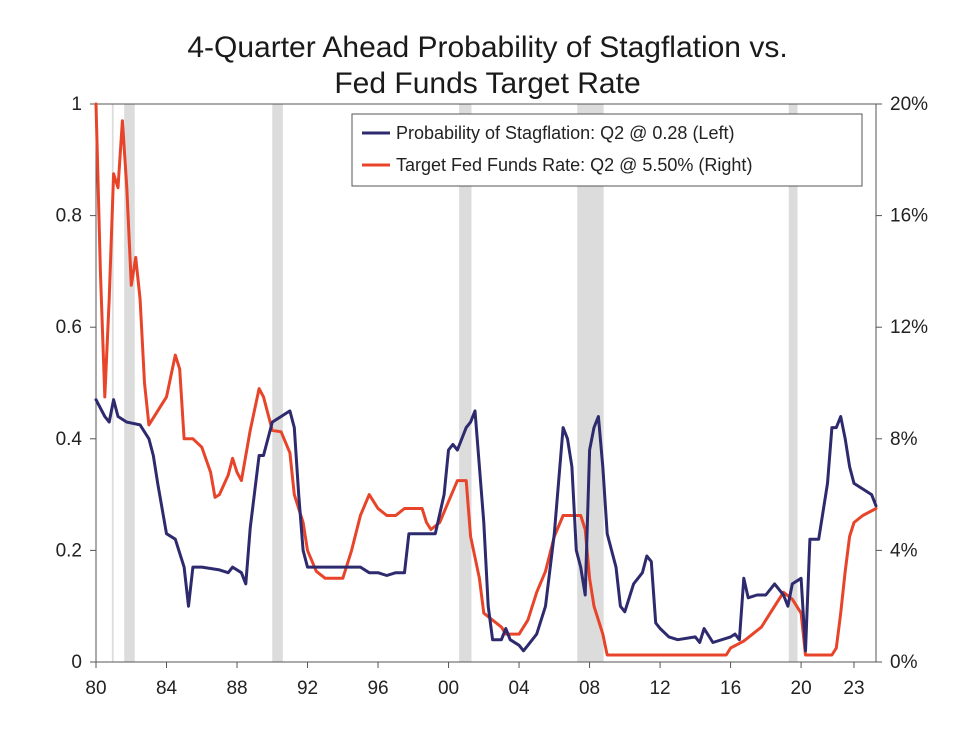 Image resolution: width=975 pixels, height=730 pixels. What do you see at coordinates (607, 150) in the screenshot?
I see `legend-box` at bounding box center [607, 150].